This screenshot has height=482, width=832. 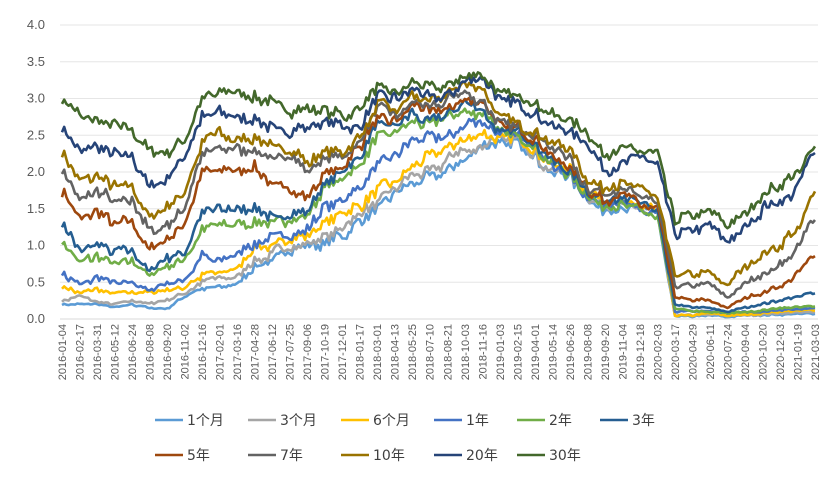 What do you see at coordinates (405, 438) in the screenshot?
I see `legend: 1个月 3个月 6个月 1年 2年 3年 5年 7年 10年 20年 30年` at bounding box center [405, 438].